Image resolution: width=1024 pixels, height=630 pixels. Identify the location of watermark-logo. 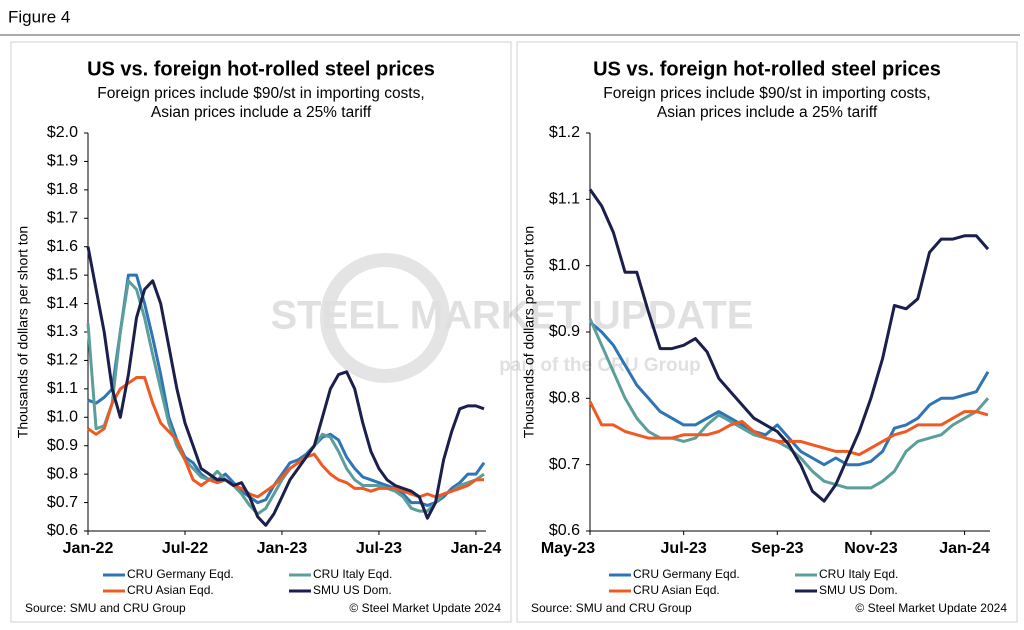
(385, 318).